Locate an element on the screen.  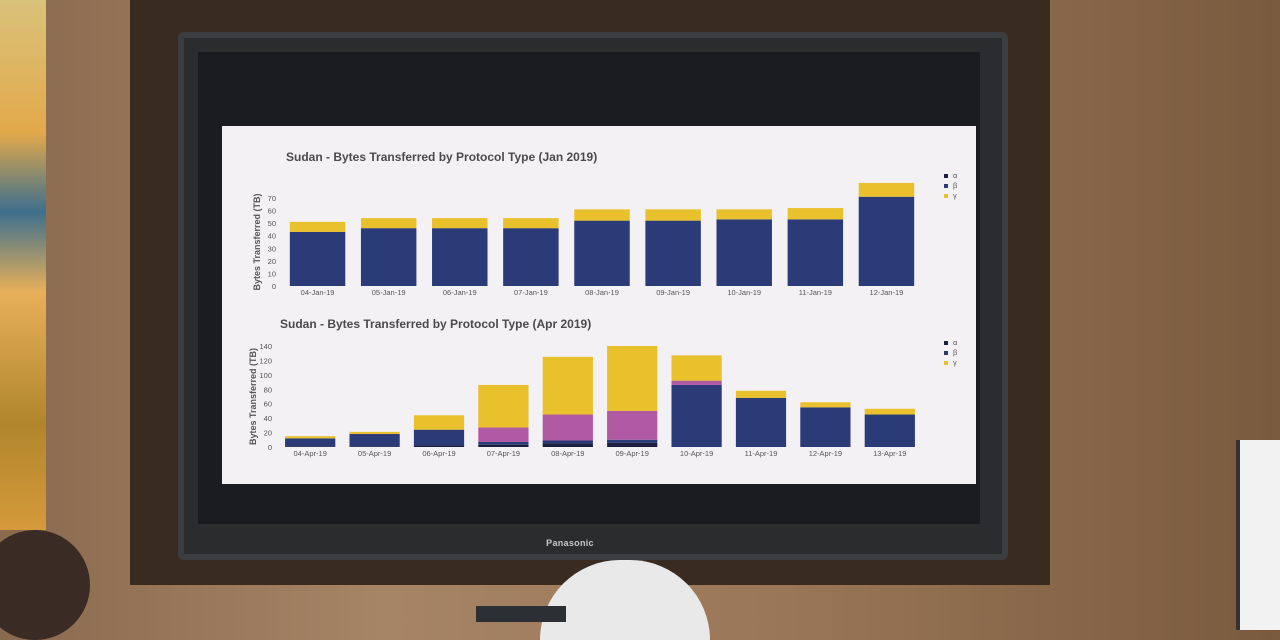
audience-head-left is located at coordinates (45, 585).